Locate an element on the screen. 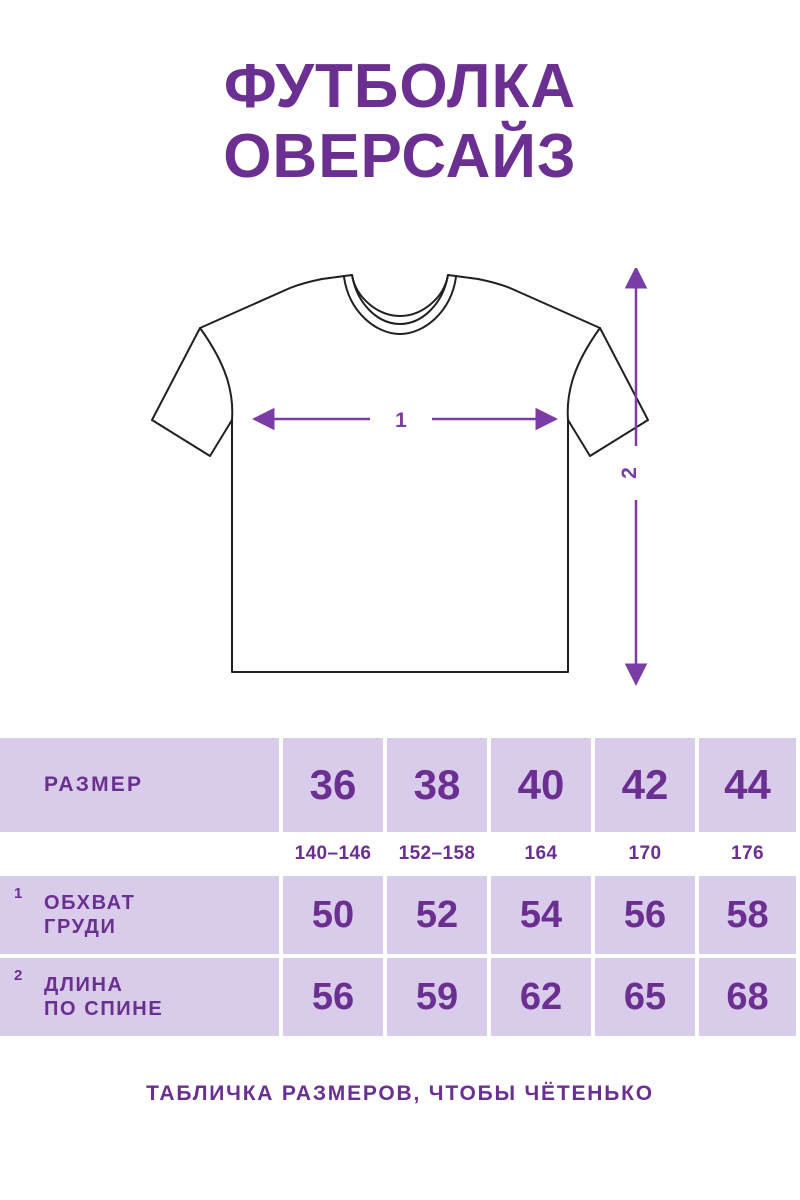  height-cell-2: 164 is located at coordinates (541, 854).